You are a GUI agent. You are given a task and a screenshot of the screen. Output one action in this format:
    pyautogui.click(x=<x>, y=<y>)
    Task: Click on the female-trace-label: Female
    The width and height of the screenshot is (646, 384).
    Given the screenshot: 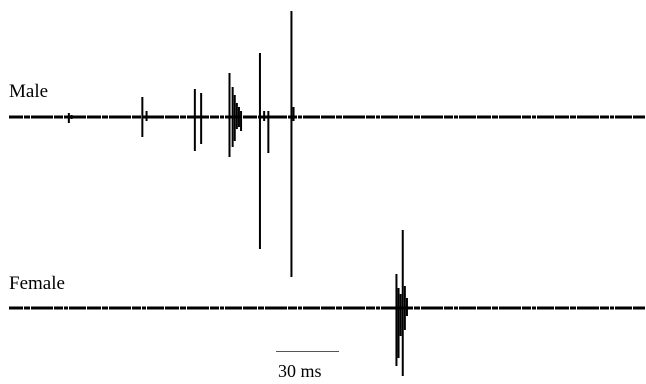 What is the action you would take?
    pyautogui.click(x=37, y=283)
    